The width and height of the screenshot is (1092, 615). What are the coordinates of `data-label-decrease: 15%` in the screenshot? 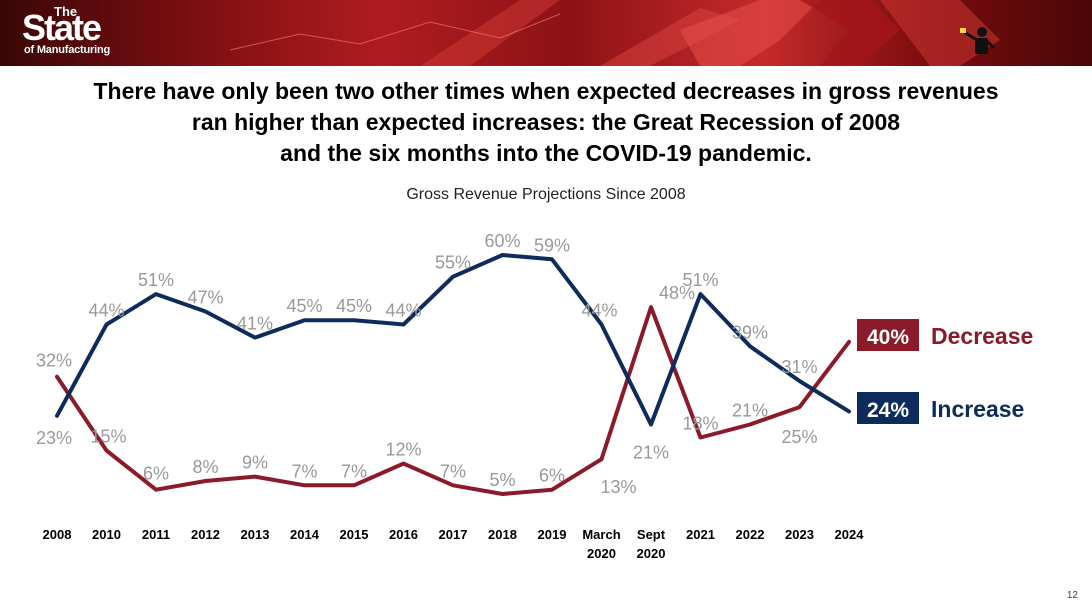 It's located at (108, 437).